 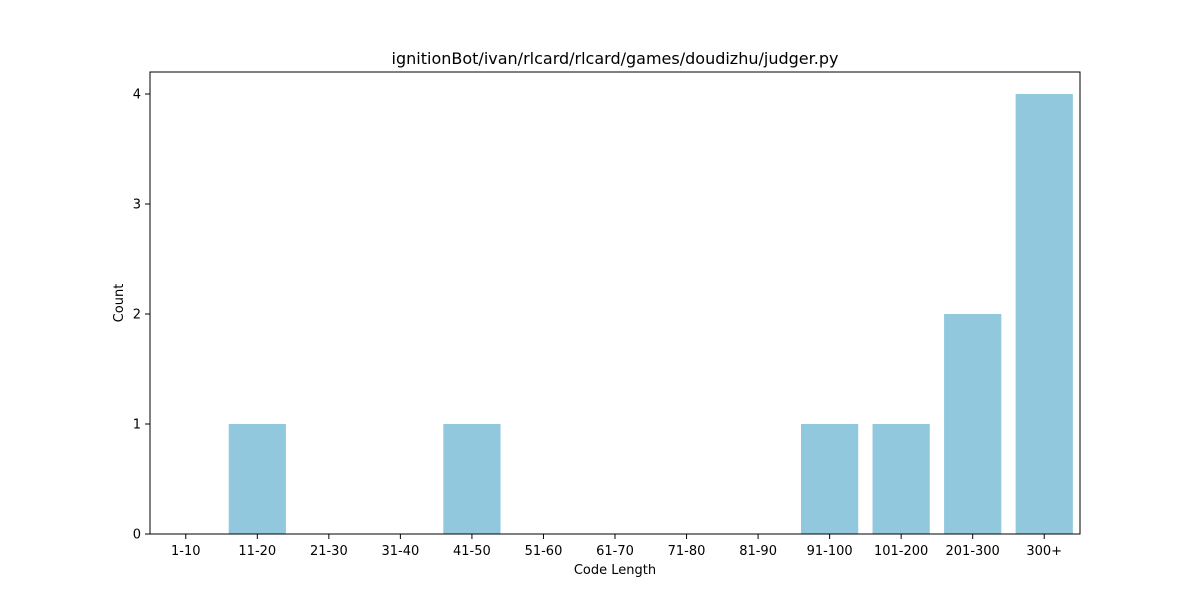 I want to click on x-tick-label: 81-90, so click(x=758, y=551).